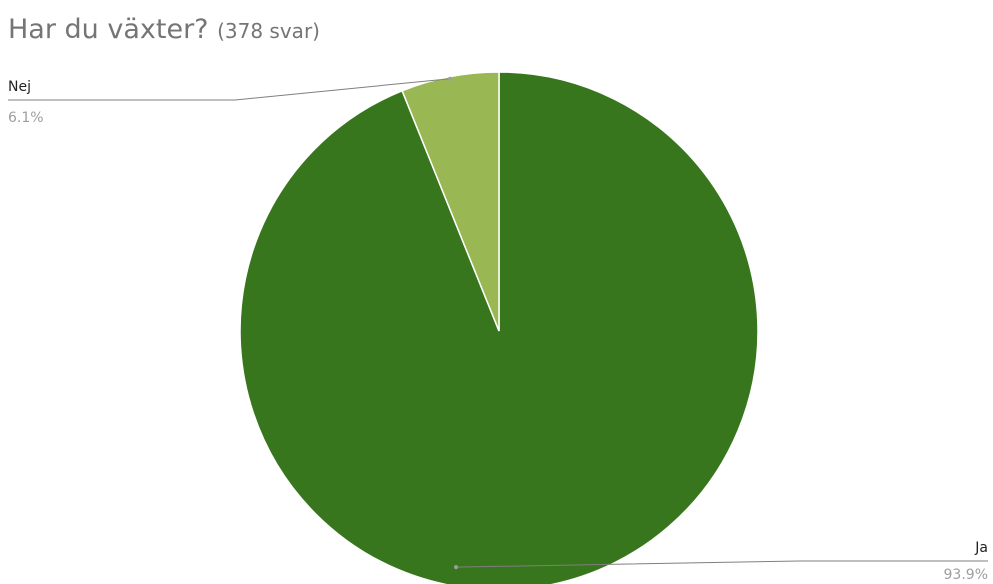  What do you see at coordinates (19, 87) in the screenshot?
I see `slice-label-nej: Nej` at bounding box center [19, 87].